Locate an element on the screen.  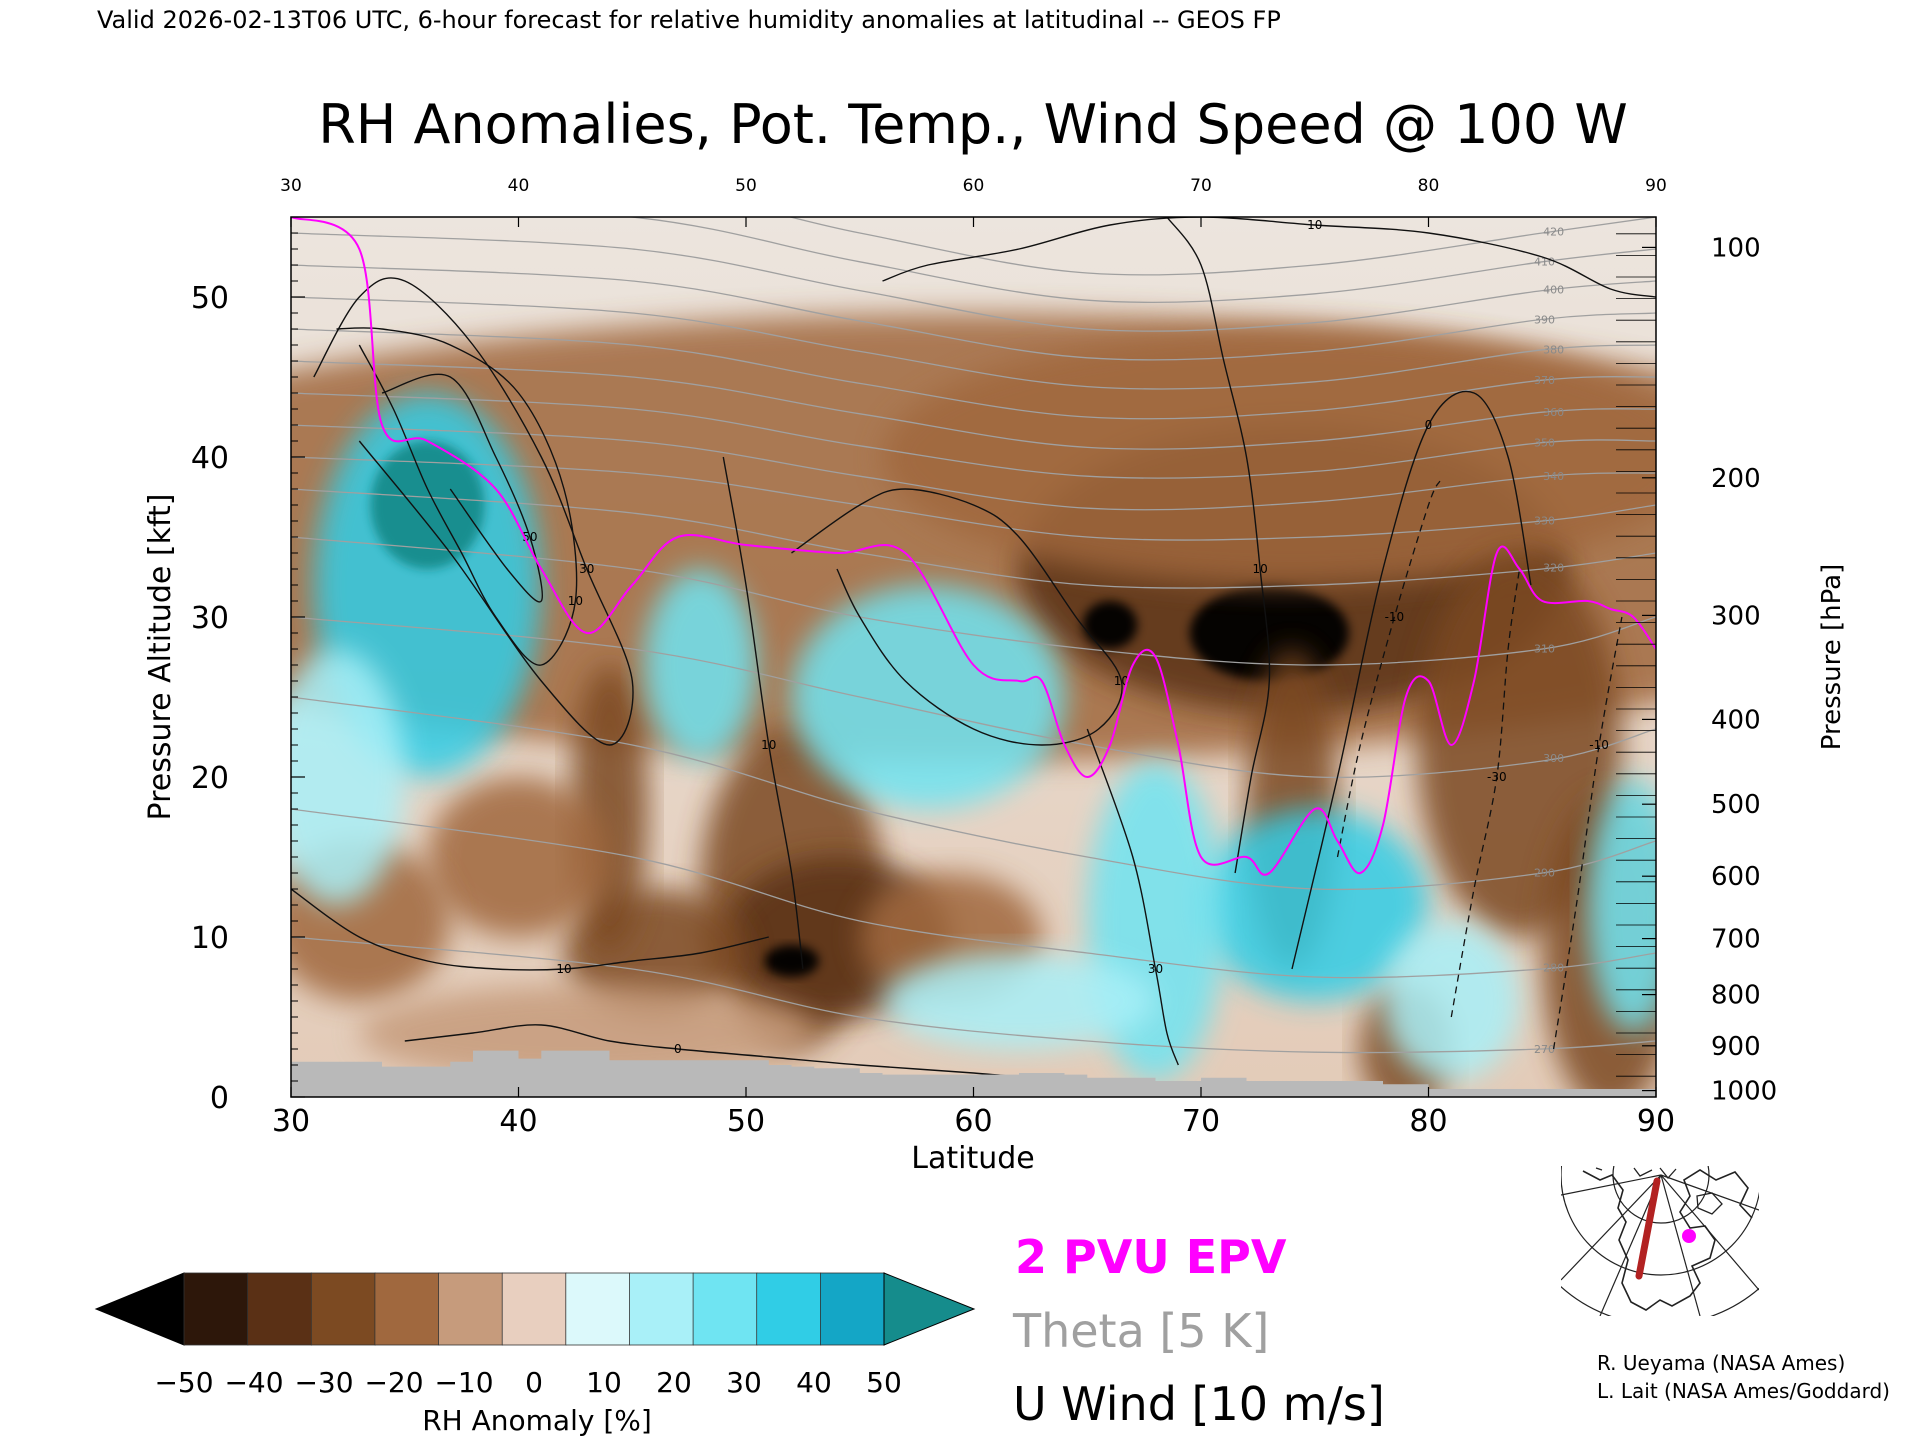
colorbar-tick-label: −10 is located at coordinates (463, 1382).